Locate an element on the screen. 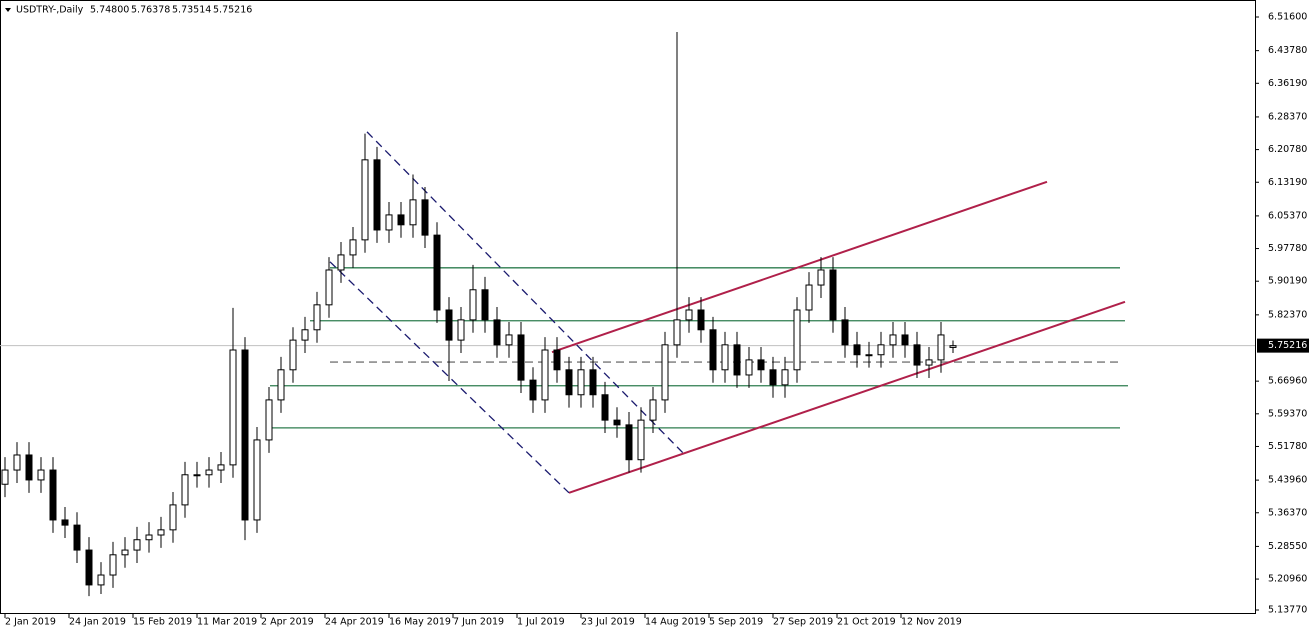  ohlc-value: 5.75216 is located at coordinates (232, 10).